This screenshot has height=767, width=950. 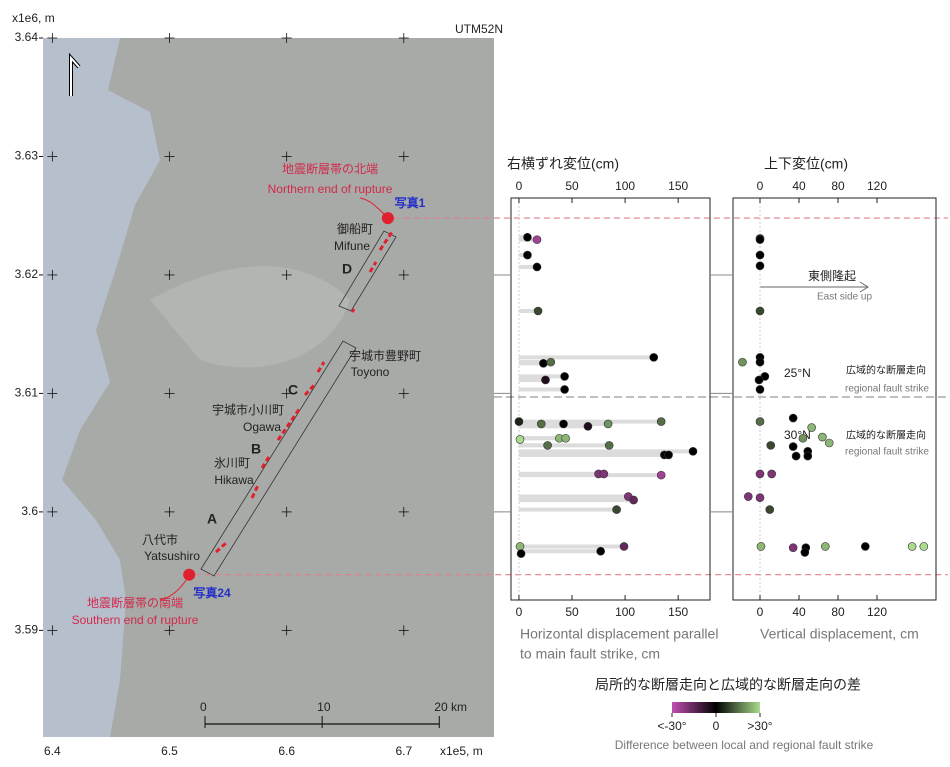 I want to click on x-tick-label: 6.5, so click(x=169, y=751).